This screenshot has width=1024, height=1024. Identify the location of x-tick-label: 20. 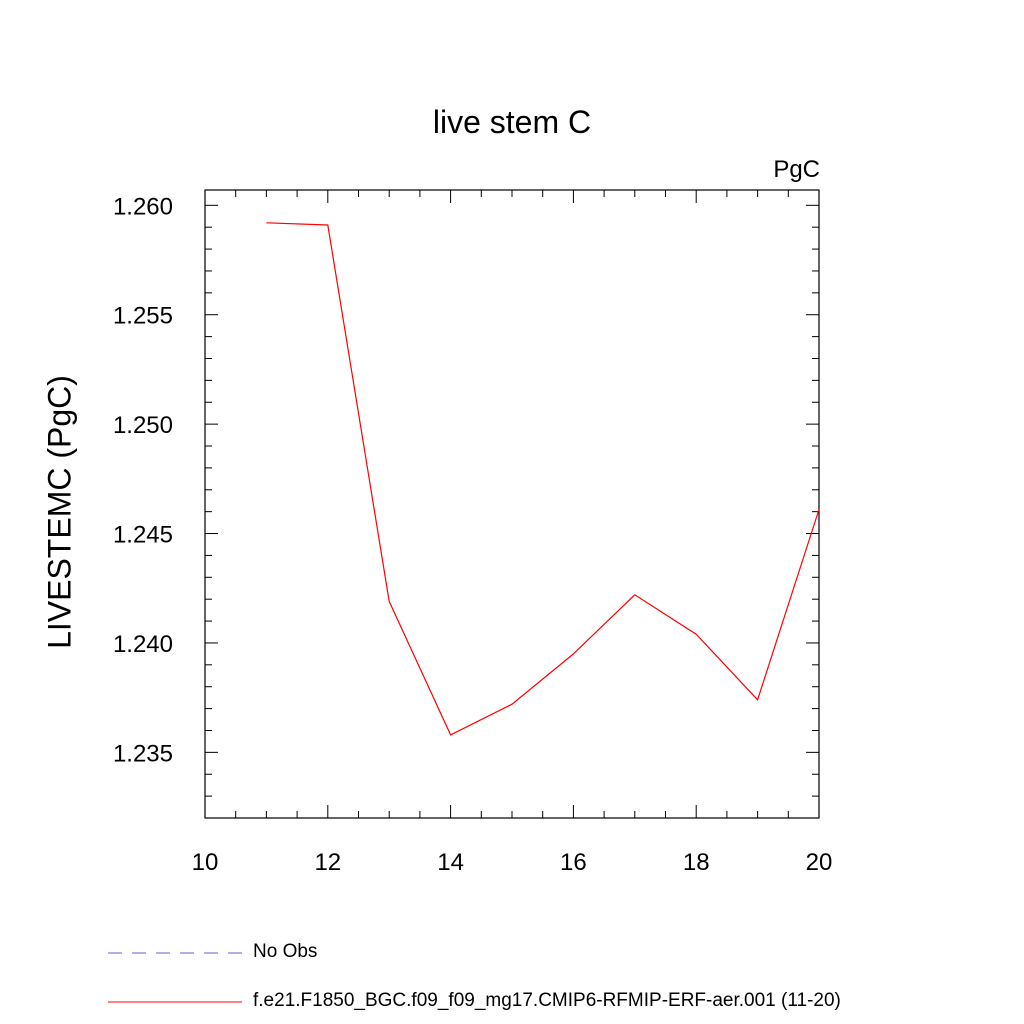
(819, 862).